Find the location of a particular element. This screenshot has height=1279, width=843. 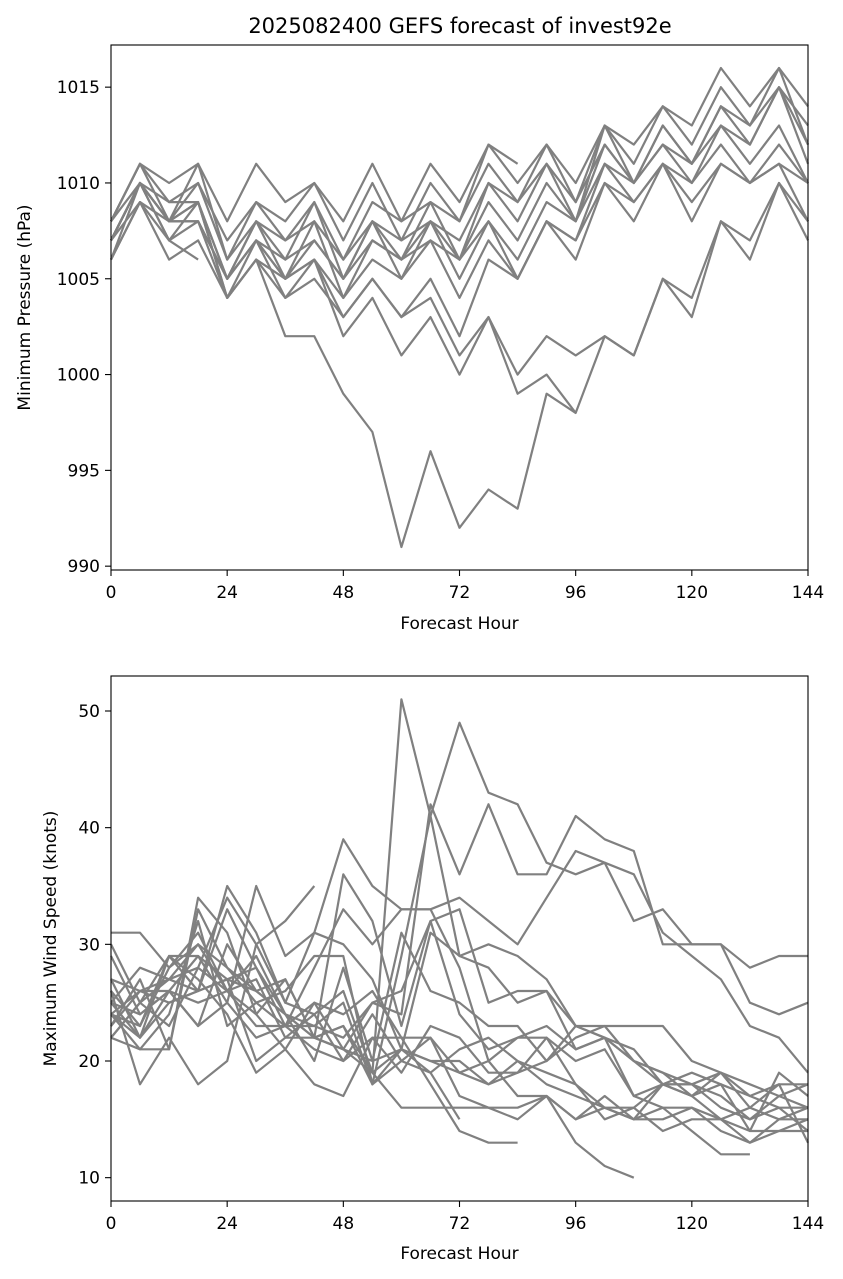

wind-y-tick-label: 10 is located at coordinates (89, 1179).